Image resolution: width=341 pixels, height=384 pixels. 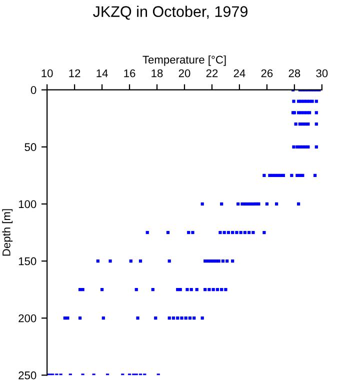 What do you see at coordinates (74, 73) in the screenshot?
I see `x-tick-label: 12` at bounding box center [74, 73].